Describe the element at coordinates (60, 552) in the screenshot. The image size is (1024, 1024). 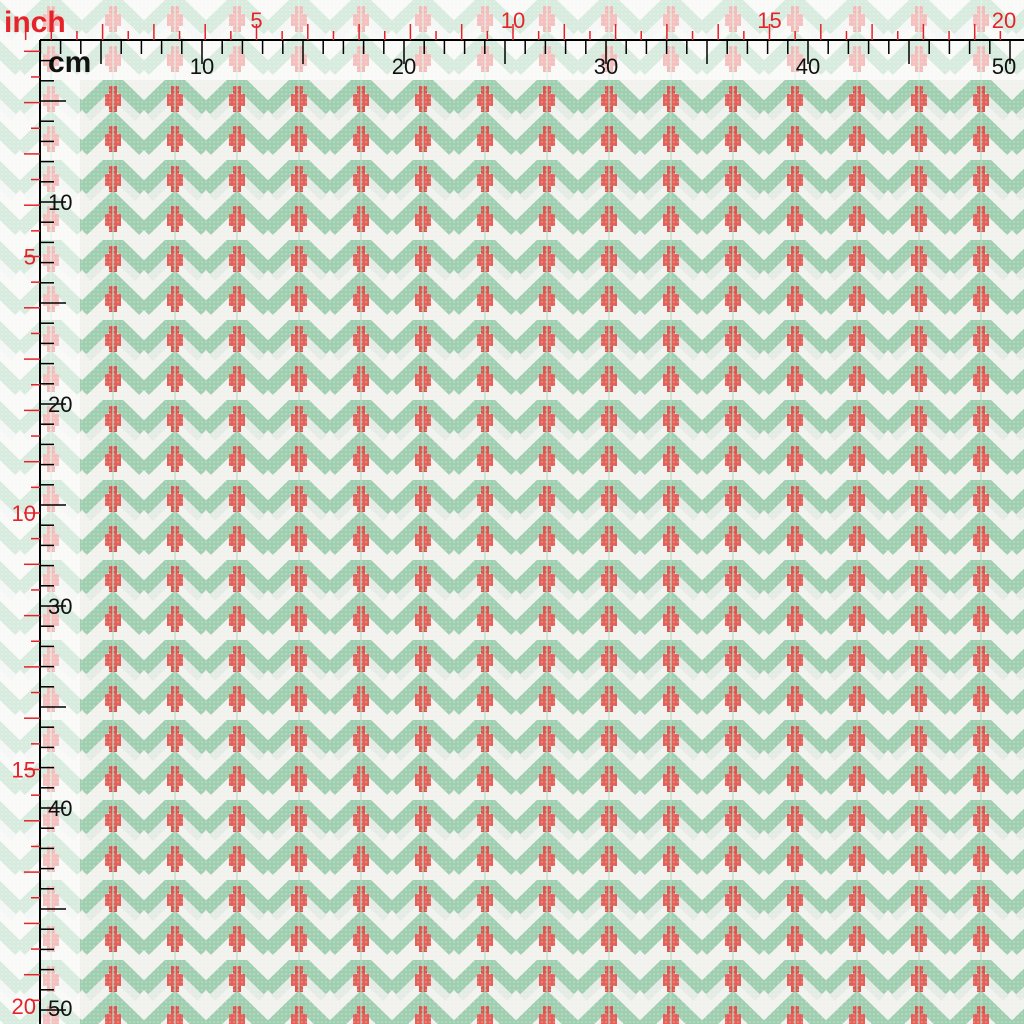
I see `cm-left-band` at that location.